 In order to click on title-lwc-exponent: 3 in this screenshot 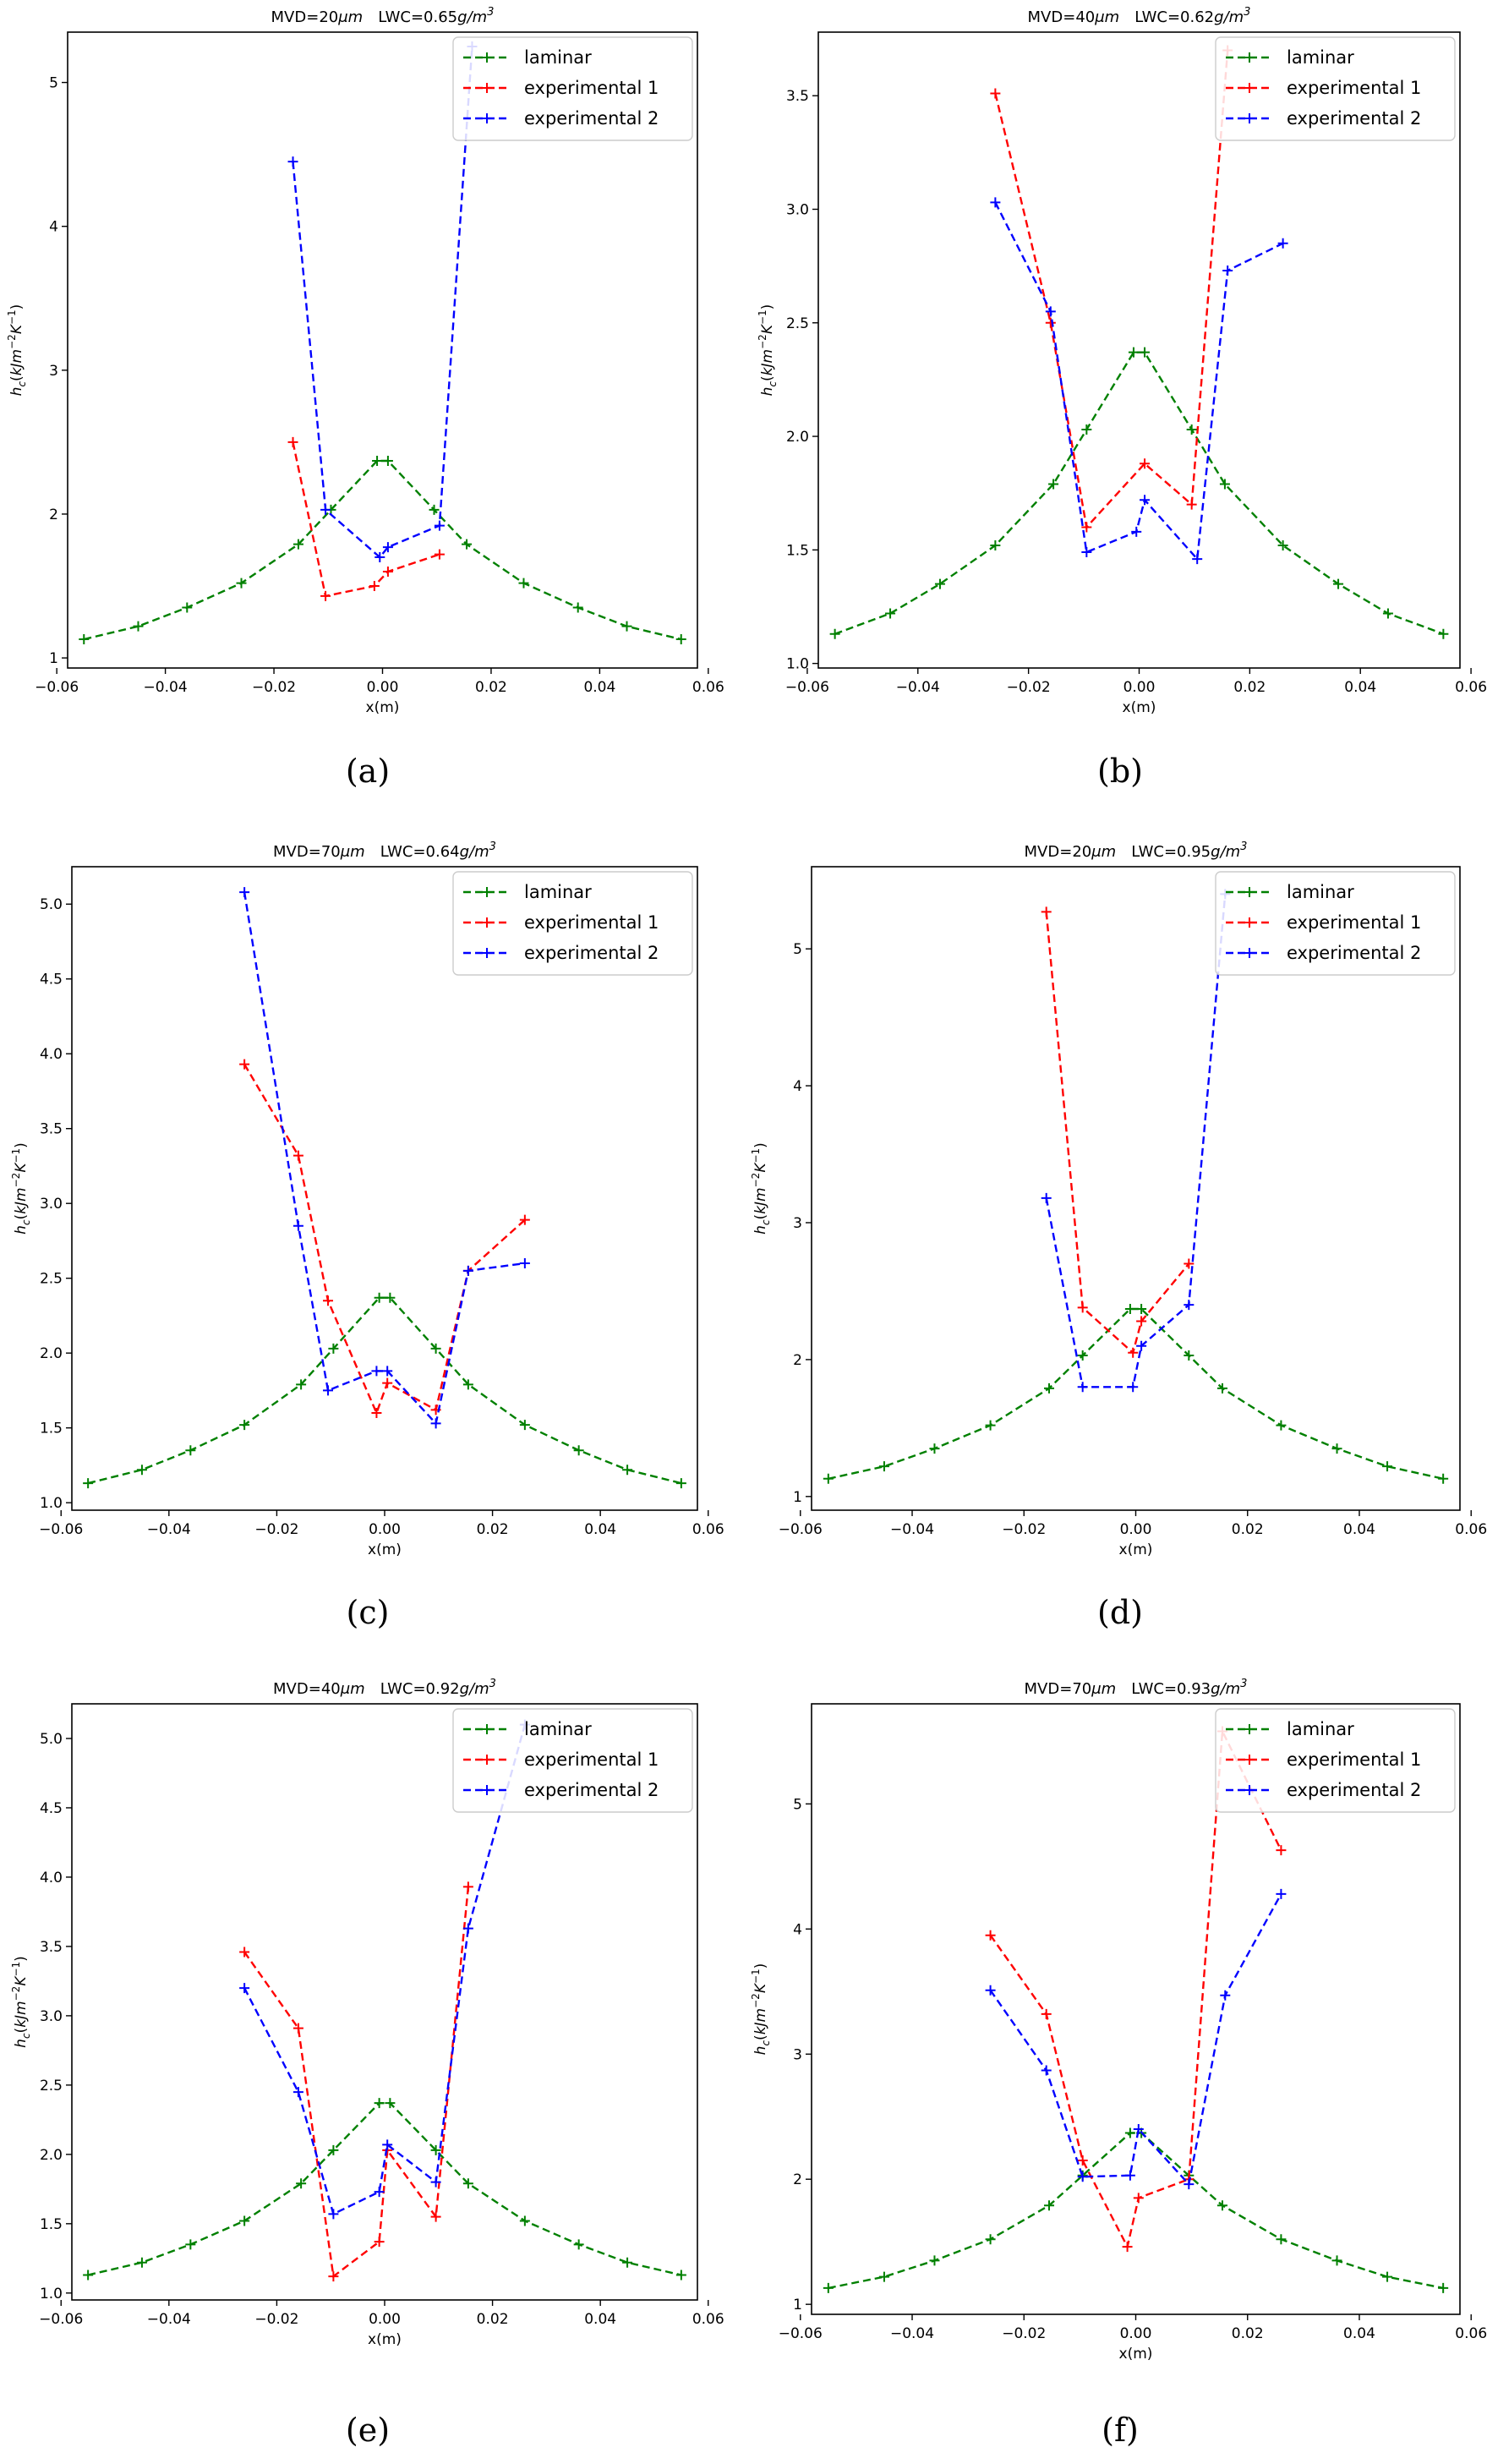, I will do `click(1247, 12)`.